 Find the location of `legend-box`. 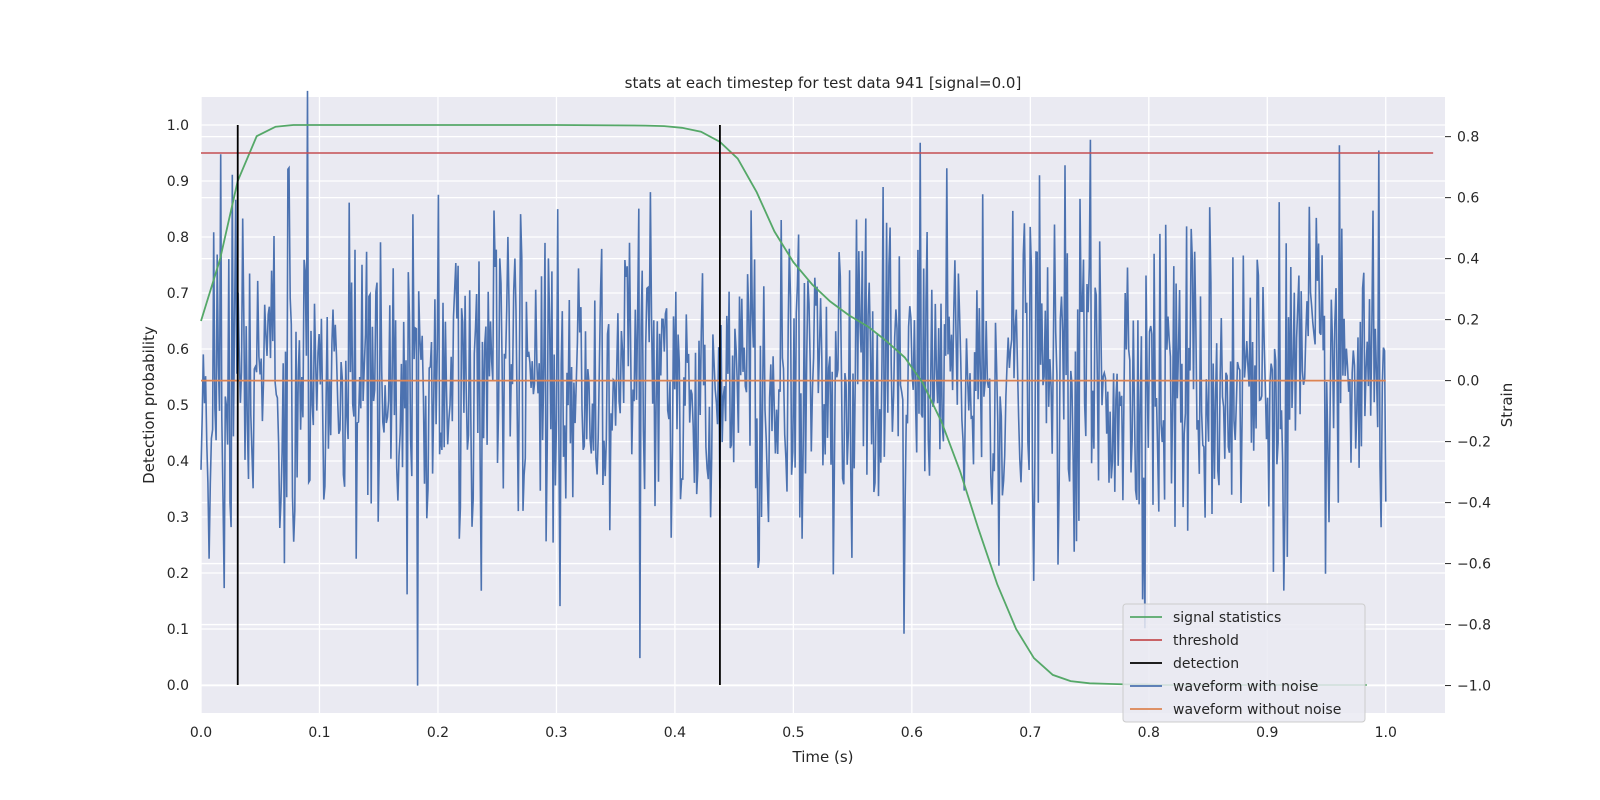

legend-box is located at coordinates (1244, 663).